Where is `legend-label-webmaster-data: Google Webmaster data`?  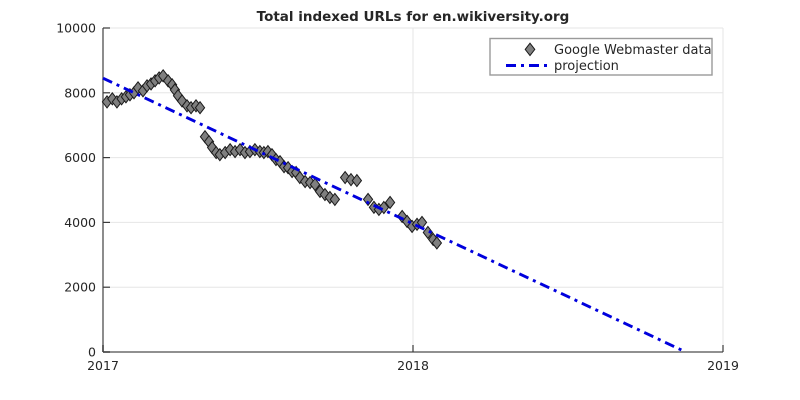 legend-label-webmaster-data: Google Webmaster data is located at coordinates (633, 50).